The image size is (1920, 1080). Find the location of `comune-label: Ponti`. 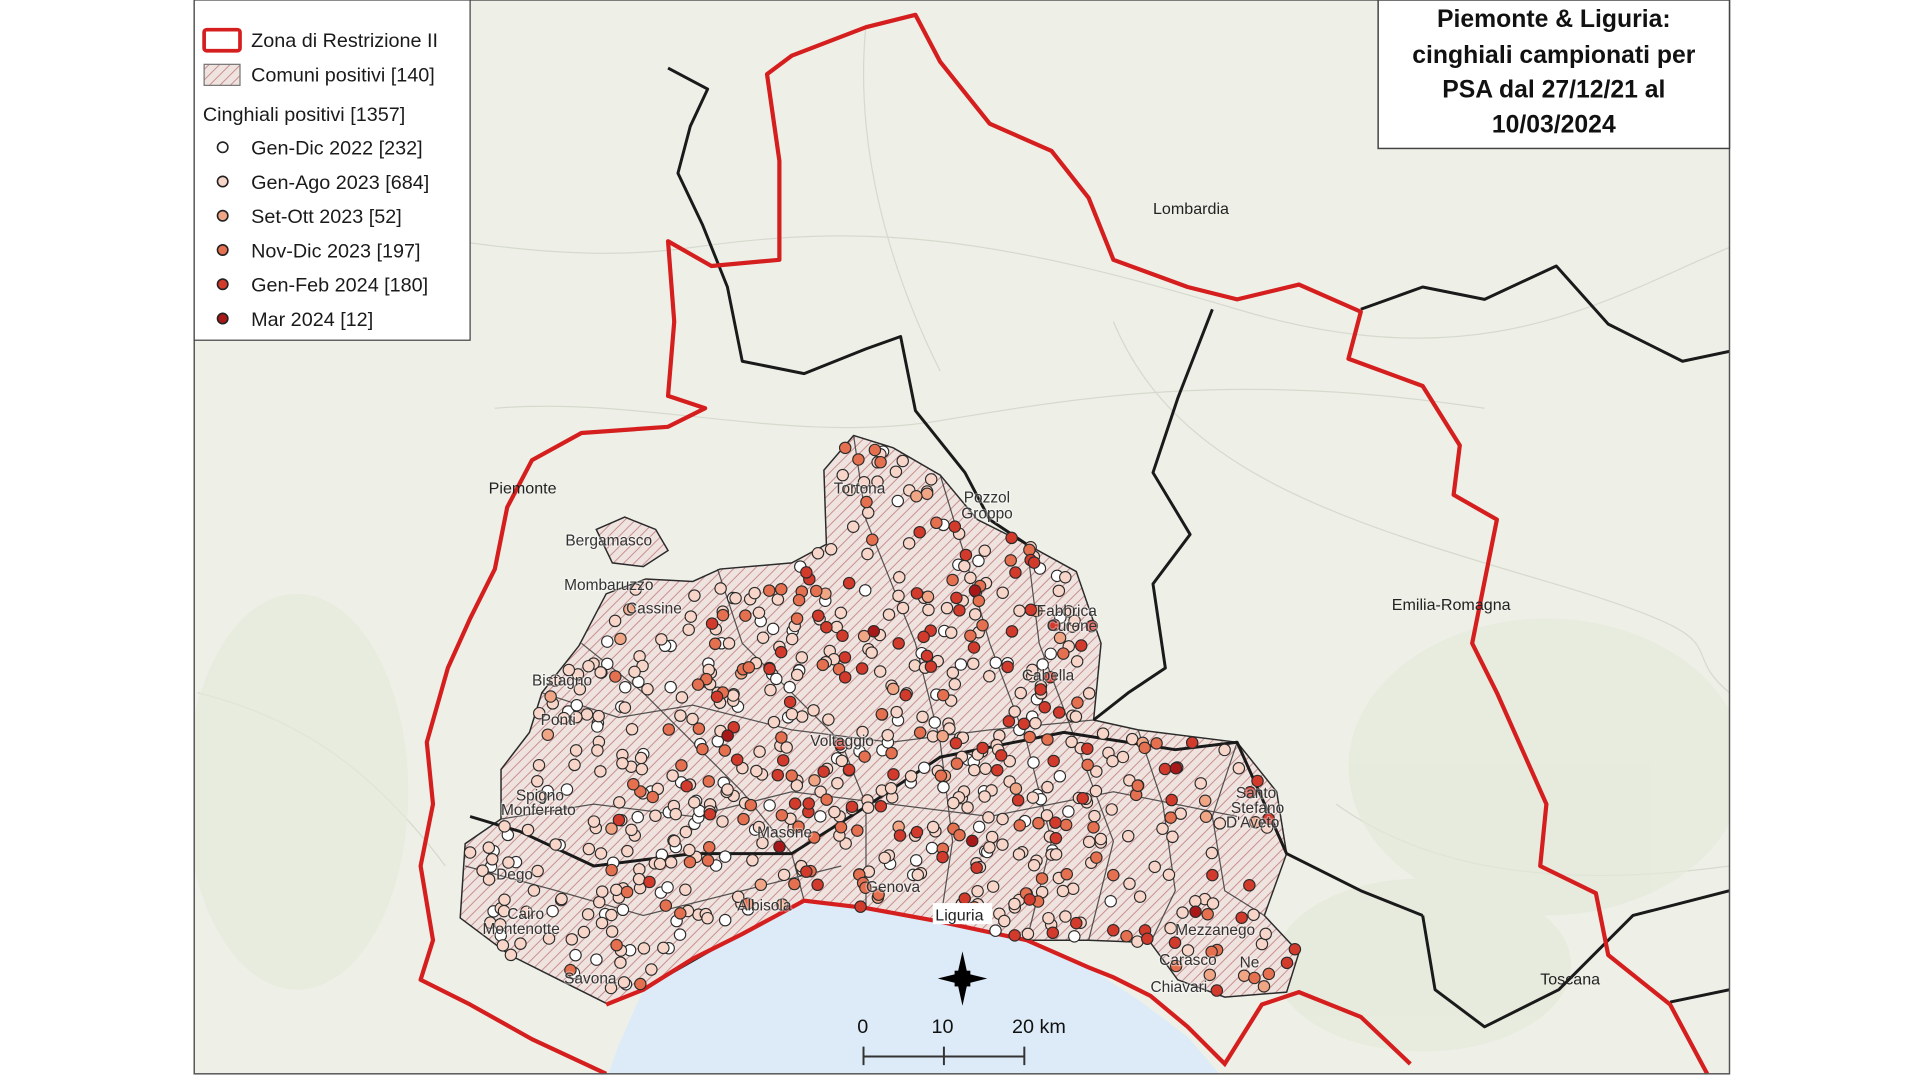

comune-label: Ponti is located at coordinates (558, 720).